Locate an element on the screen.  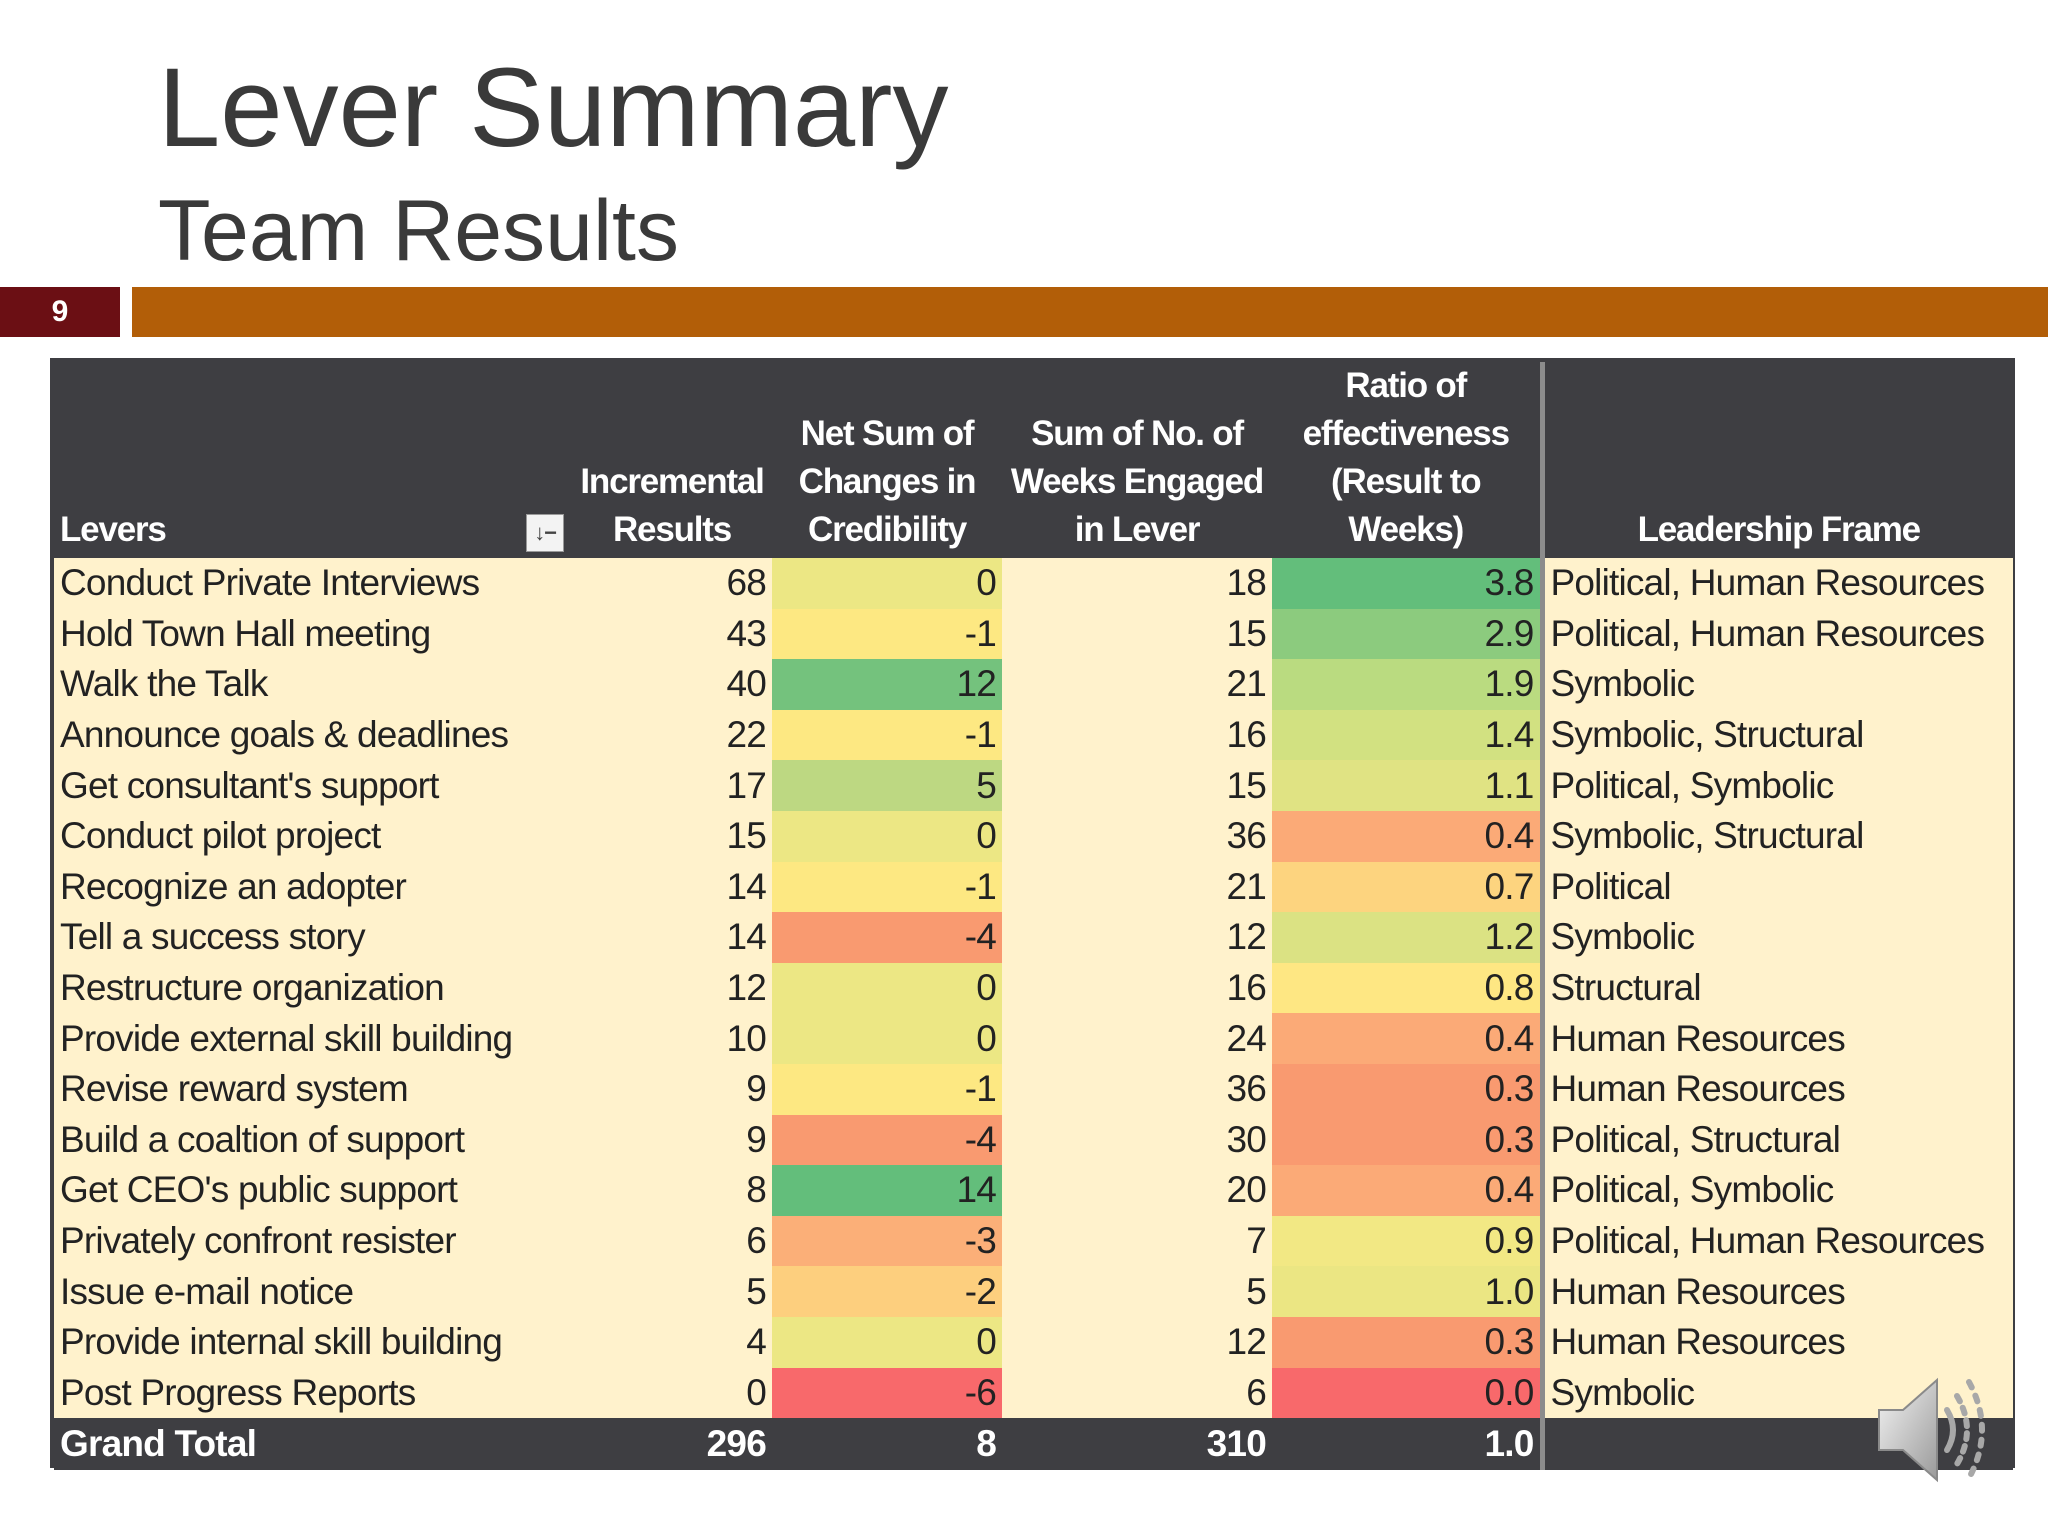
lever-name: Provide external skill building is located at coordinates (313, 1038).